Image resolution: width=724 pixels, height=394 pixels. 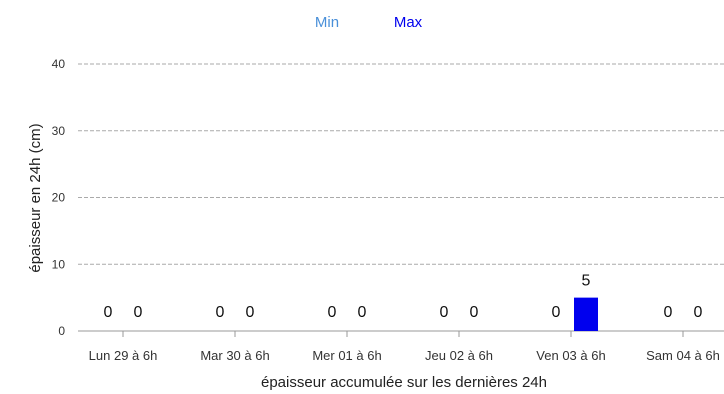 What do you see at coordinates (234, 355) in the screenshot?
I see `x-tick-label: Mar 30 à 6h` at bounding box center [234, 355].